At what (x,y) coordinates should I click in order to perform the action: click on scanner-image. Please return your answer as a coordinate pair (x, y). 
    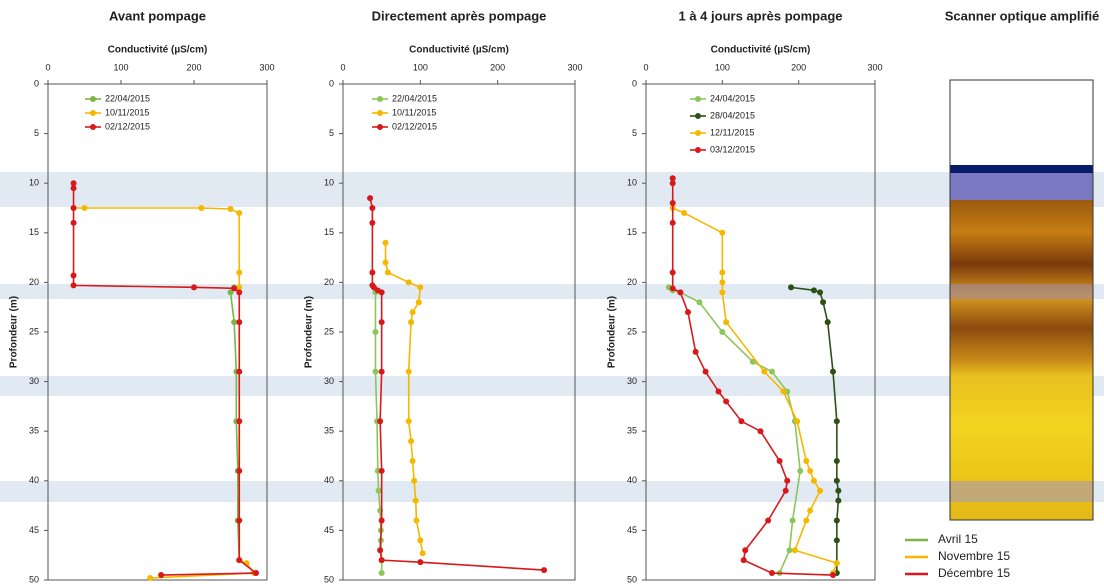
    Looking at the image, I should click on (1021, 300).